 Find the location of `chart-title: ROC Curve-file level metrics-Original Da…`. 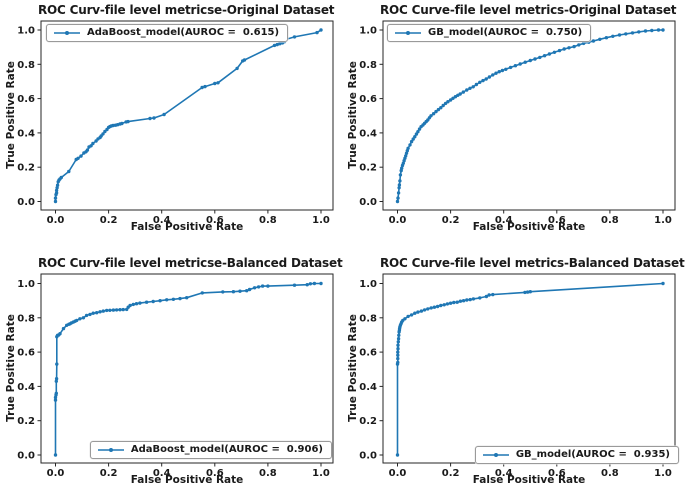

chart-title: ROC Curve-file level metrics-Original Da… is located at coordinates (528, 10).